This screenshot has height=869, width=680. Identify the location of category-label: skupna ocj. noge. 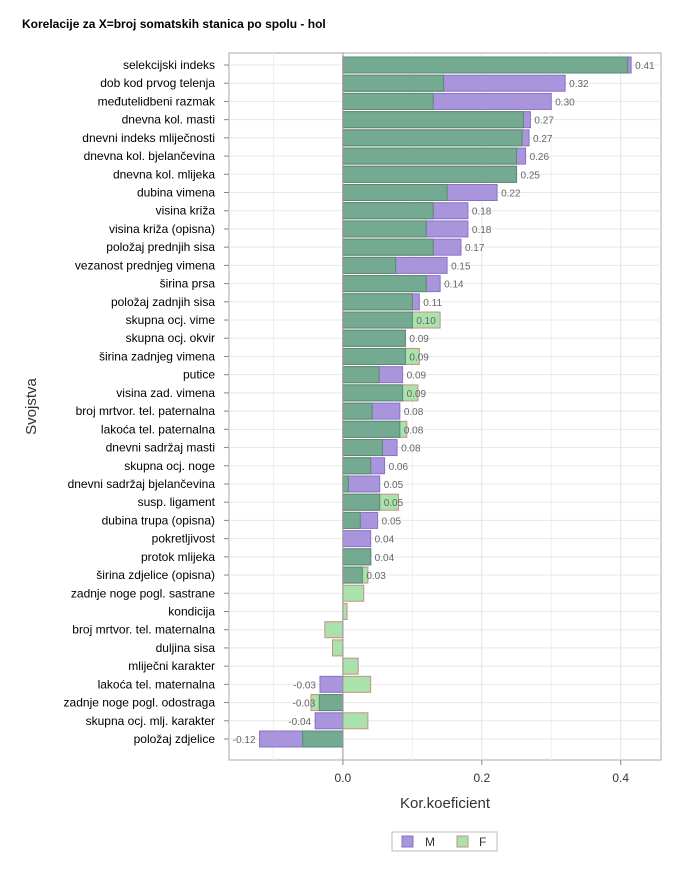
(169, 466).